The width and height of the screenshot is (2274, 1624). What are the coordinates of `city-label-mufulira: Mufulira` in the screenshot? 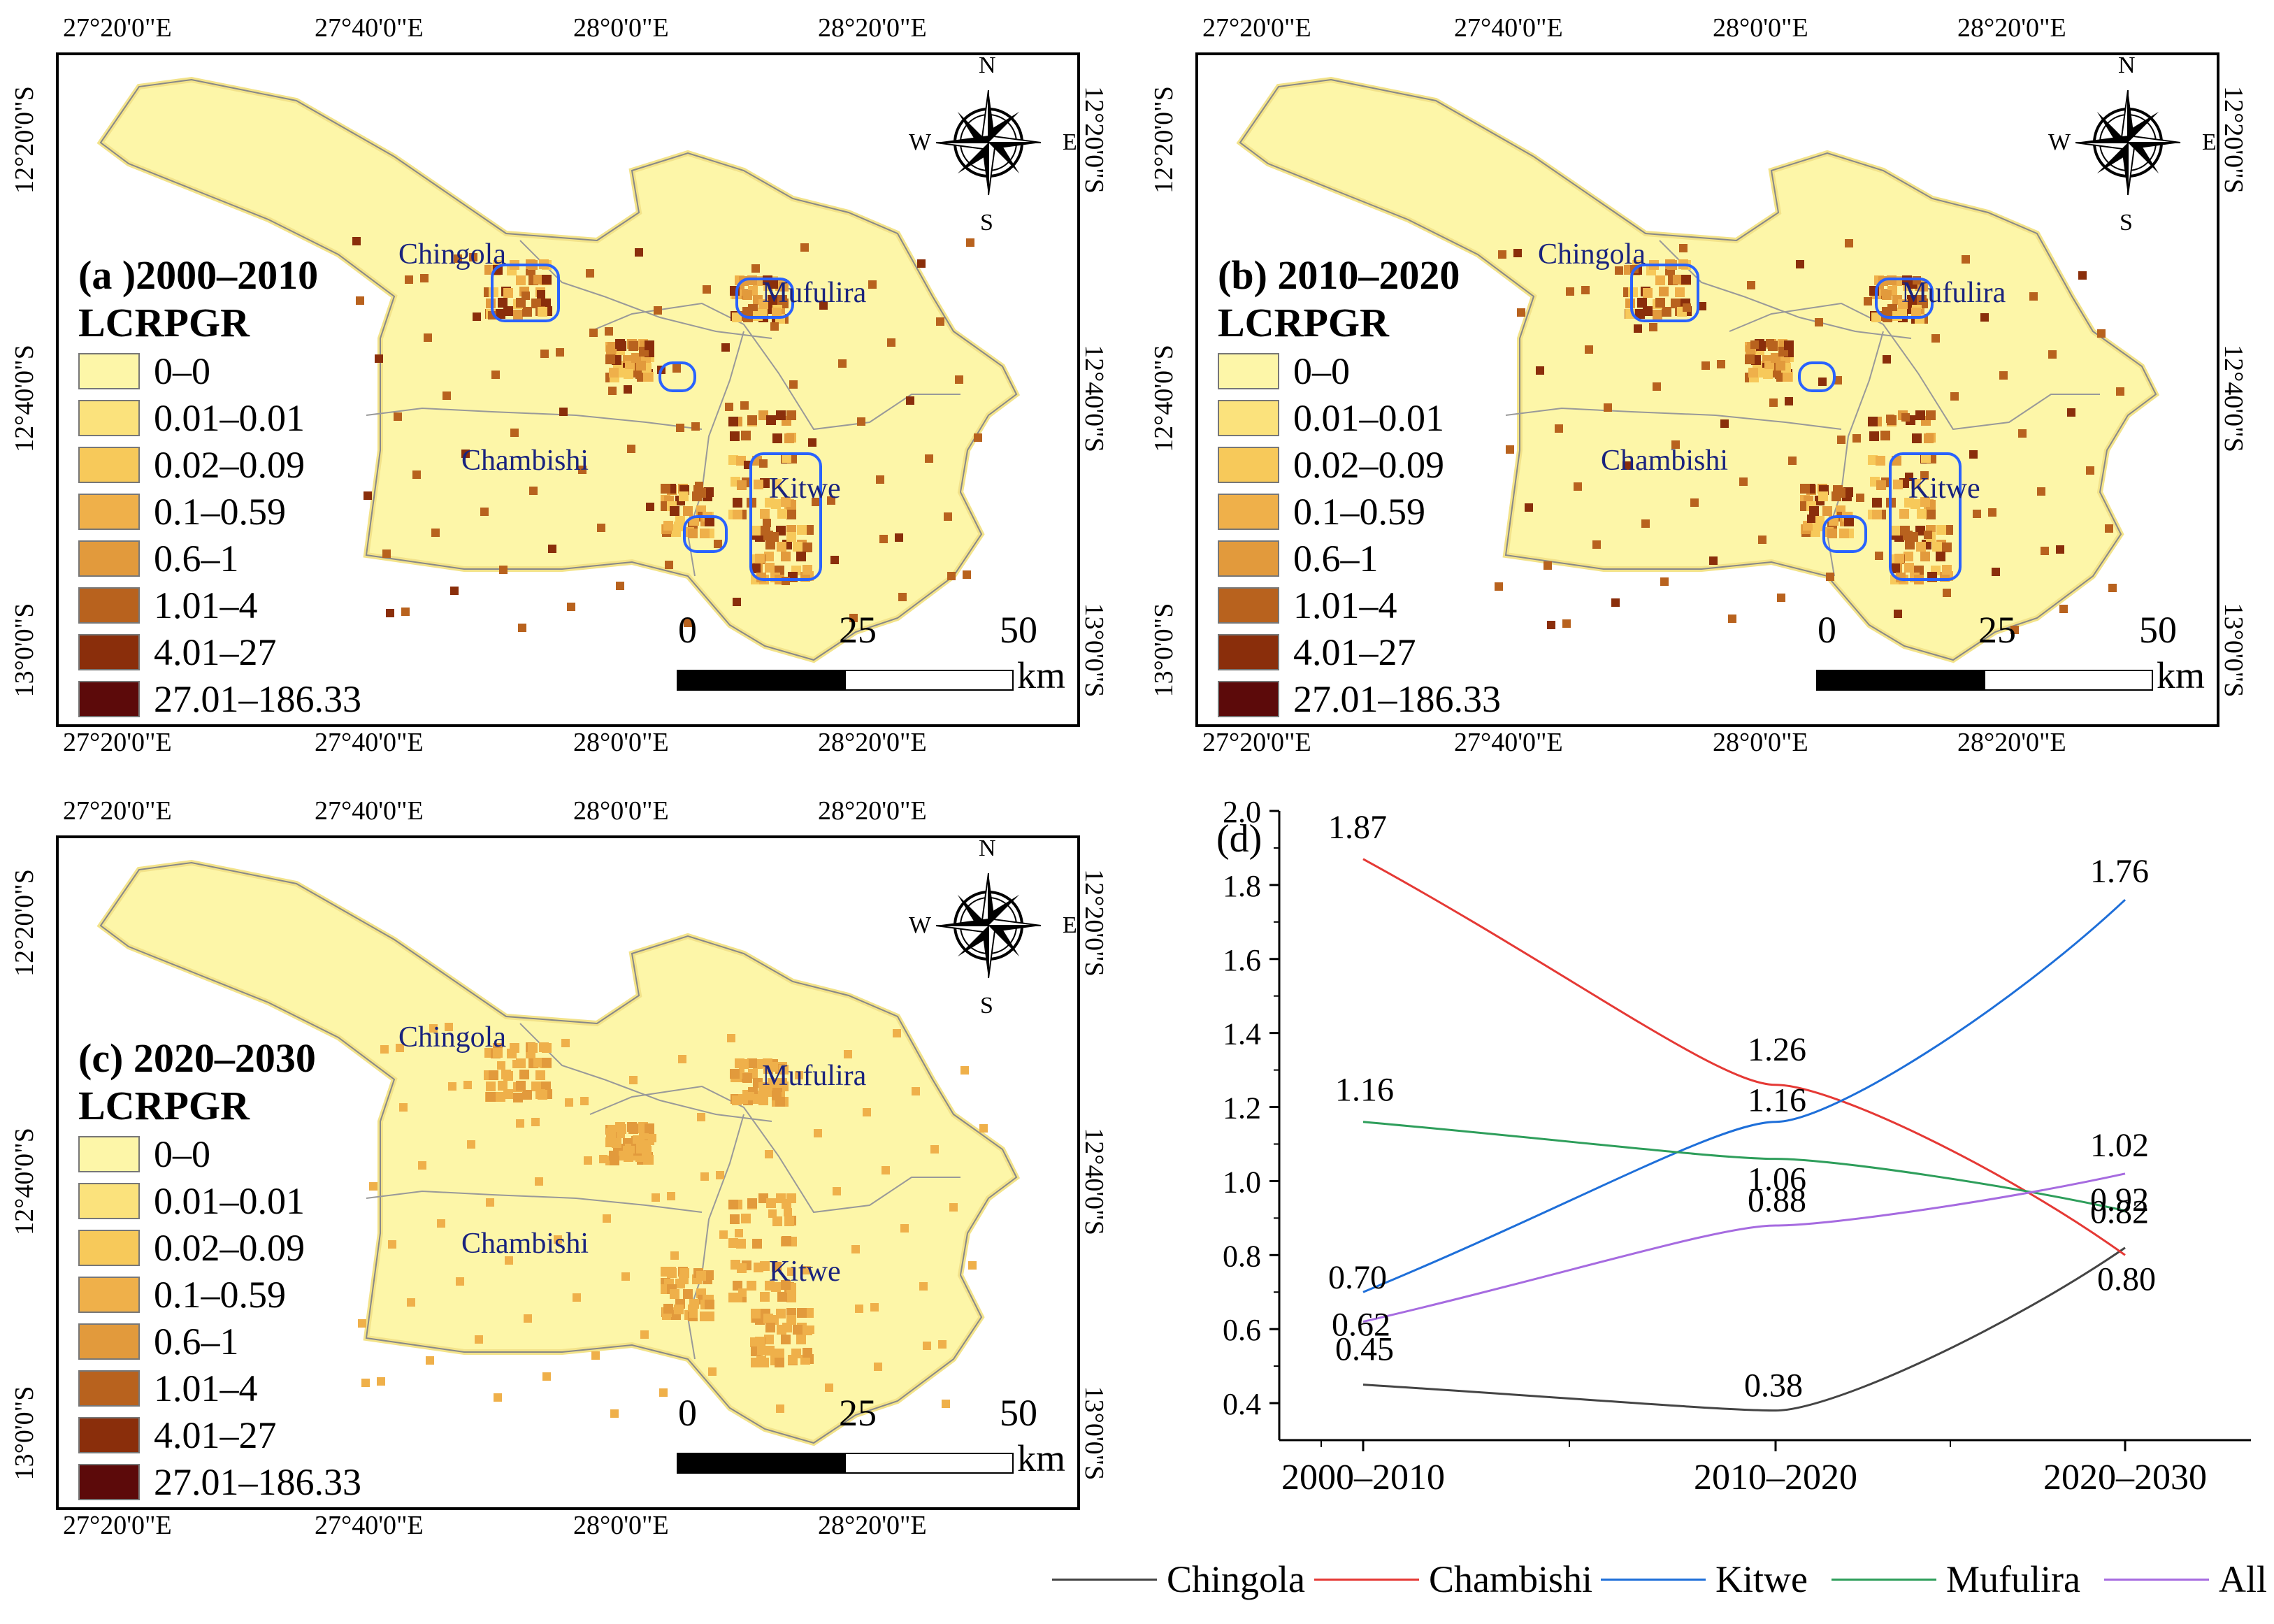 It's located at (1953, 293).